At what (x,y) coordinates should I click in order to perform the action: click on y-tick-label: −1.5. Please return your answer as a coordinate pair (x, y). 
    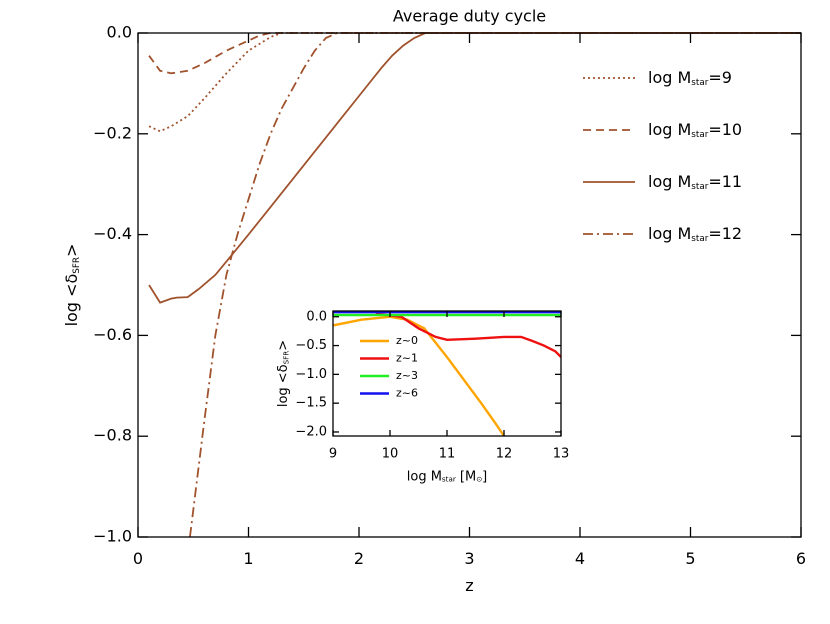
    Looking at the image, I should click on (311, 403).